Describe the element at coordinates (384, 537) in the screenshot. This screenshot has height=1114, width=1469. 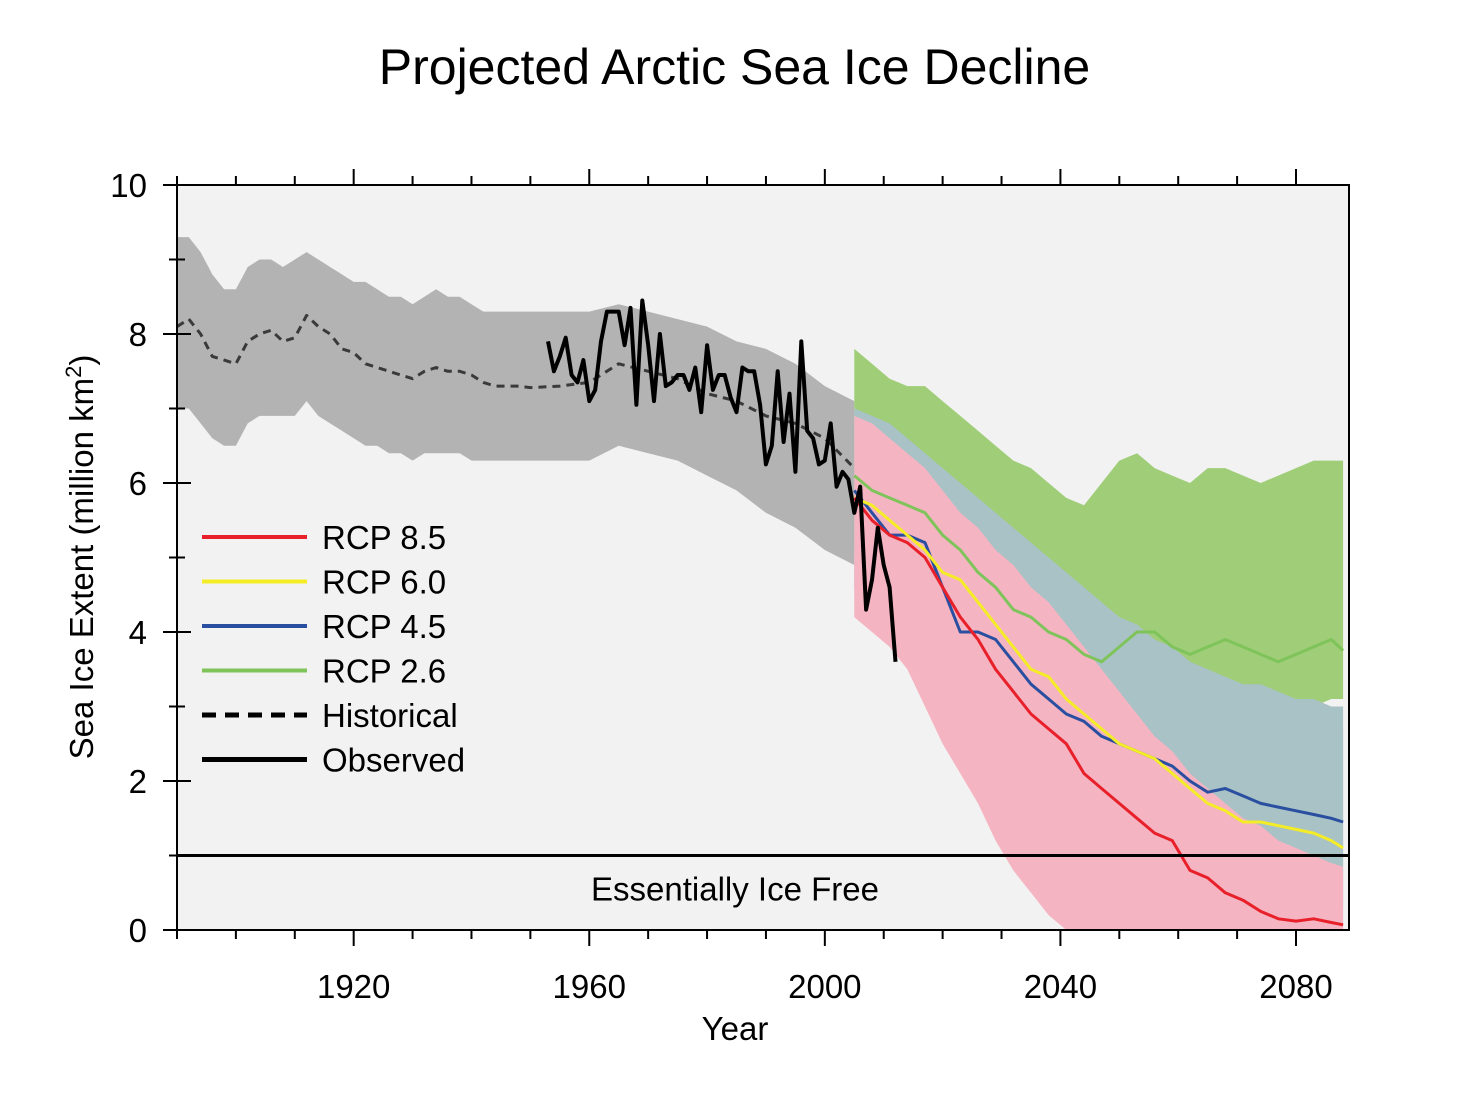
I see `legend-label: RCP 8.5` at that location.